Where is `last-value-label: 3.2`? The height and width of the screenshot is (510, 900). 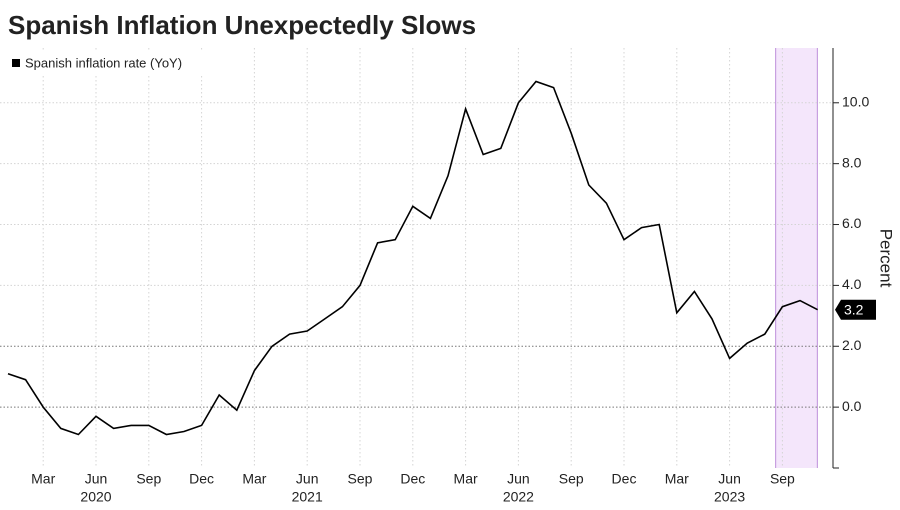
last-value-label: 3.2 is located at coordinates (854, 309).